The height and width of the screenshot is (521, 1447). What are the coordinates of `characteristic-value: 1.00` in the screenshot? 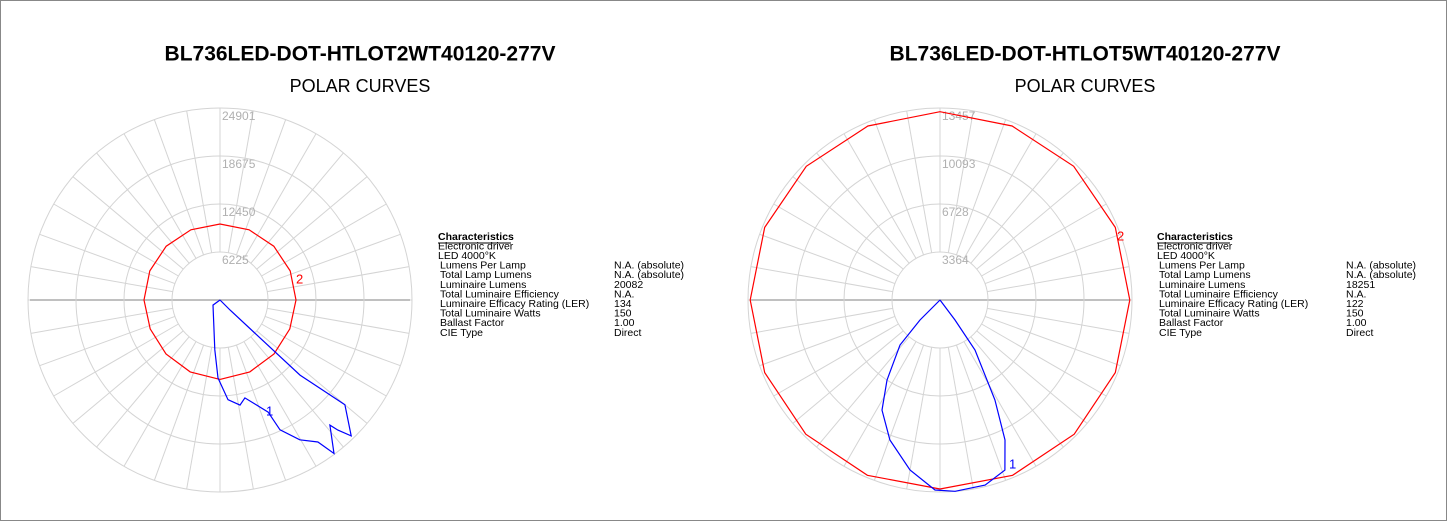 It's located at (1356, 323).